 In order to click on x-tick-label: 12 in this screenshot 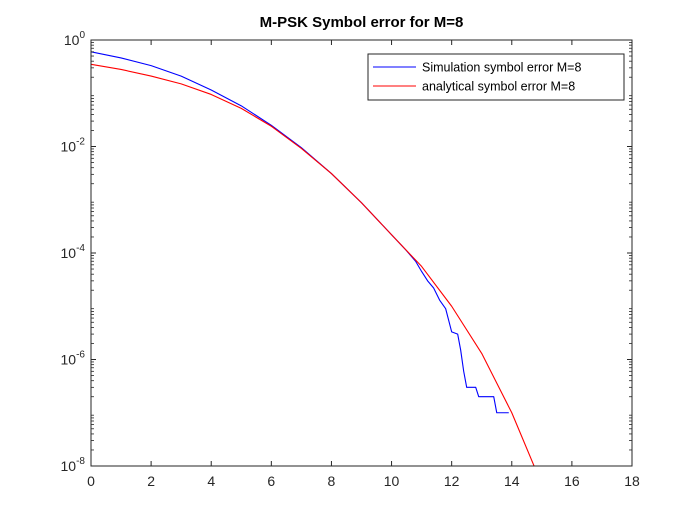, I will do `click(452, 481)`.